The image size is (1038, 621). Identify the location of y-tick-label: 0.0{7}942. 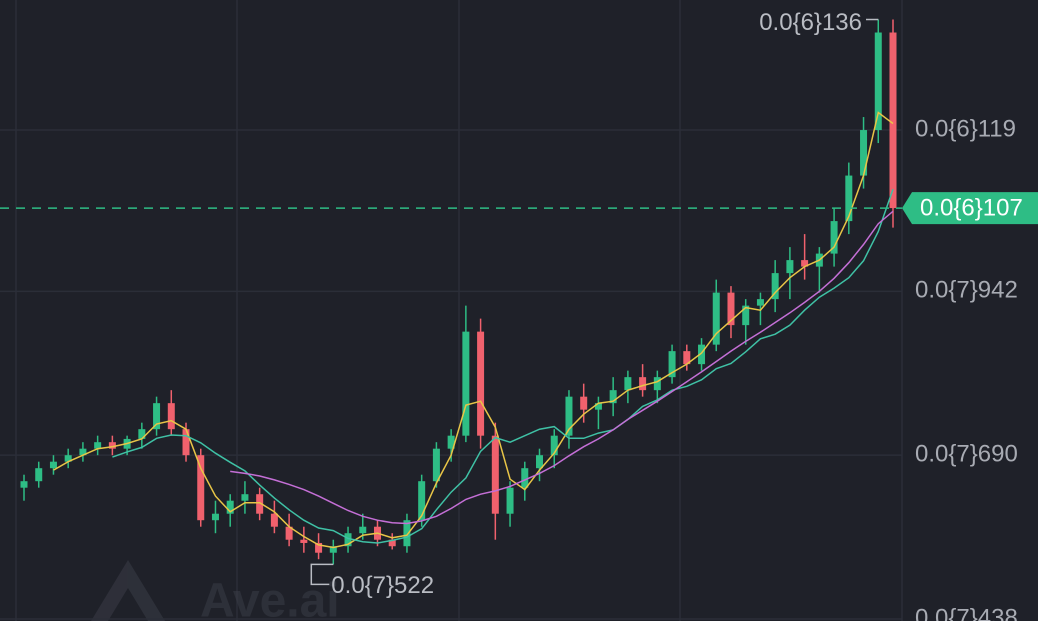
(966, 290).